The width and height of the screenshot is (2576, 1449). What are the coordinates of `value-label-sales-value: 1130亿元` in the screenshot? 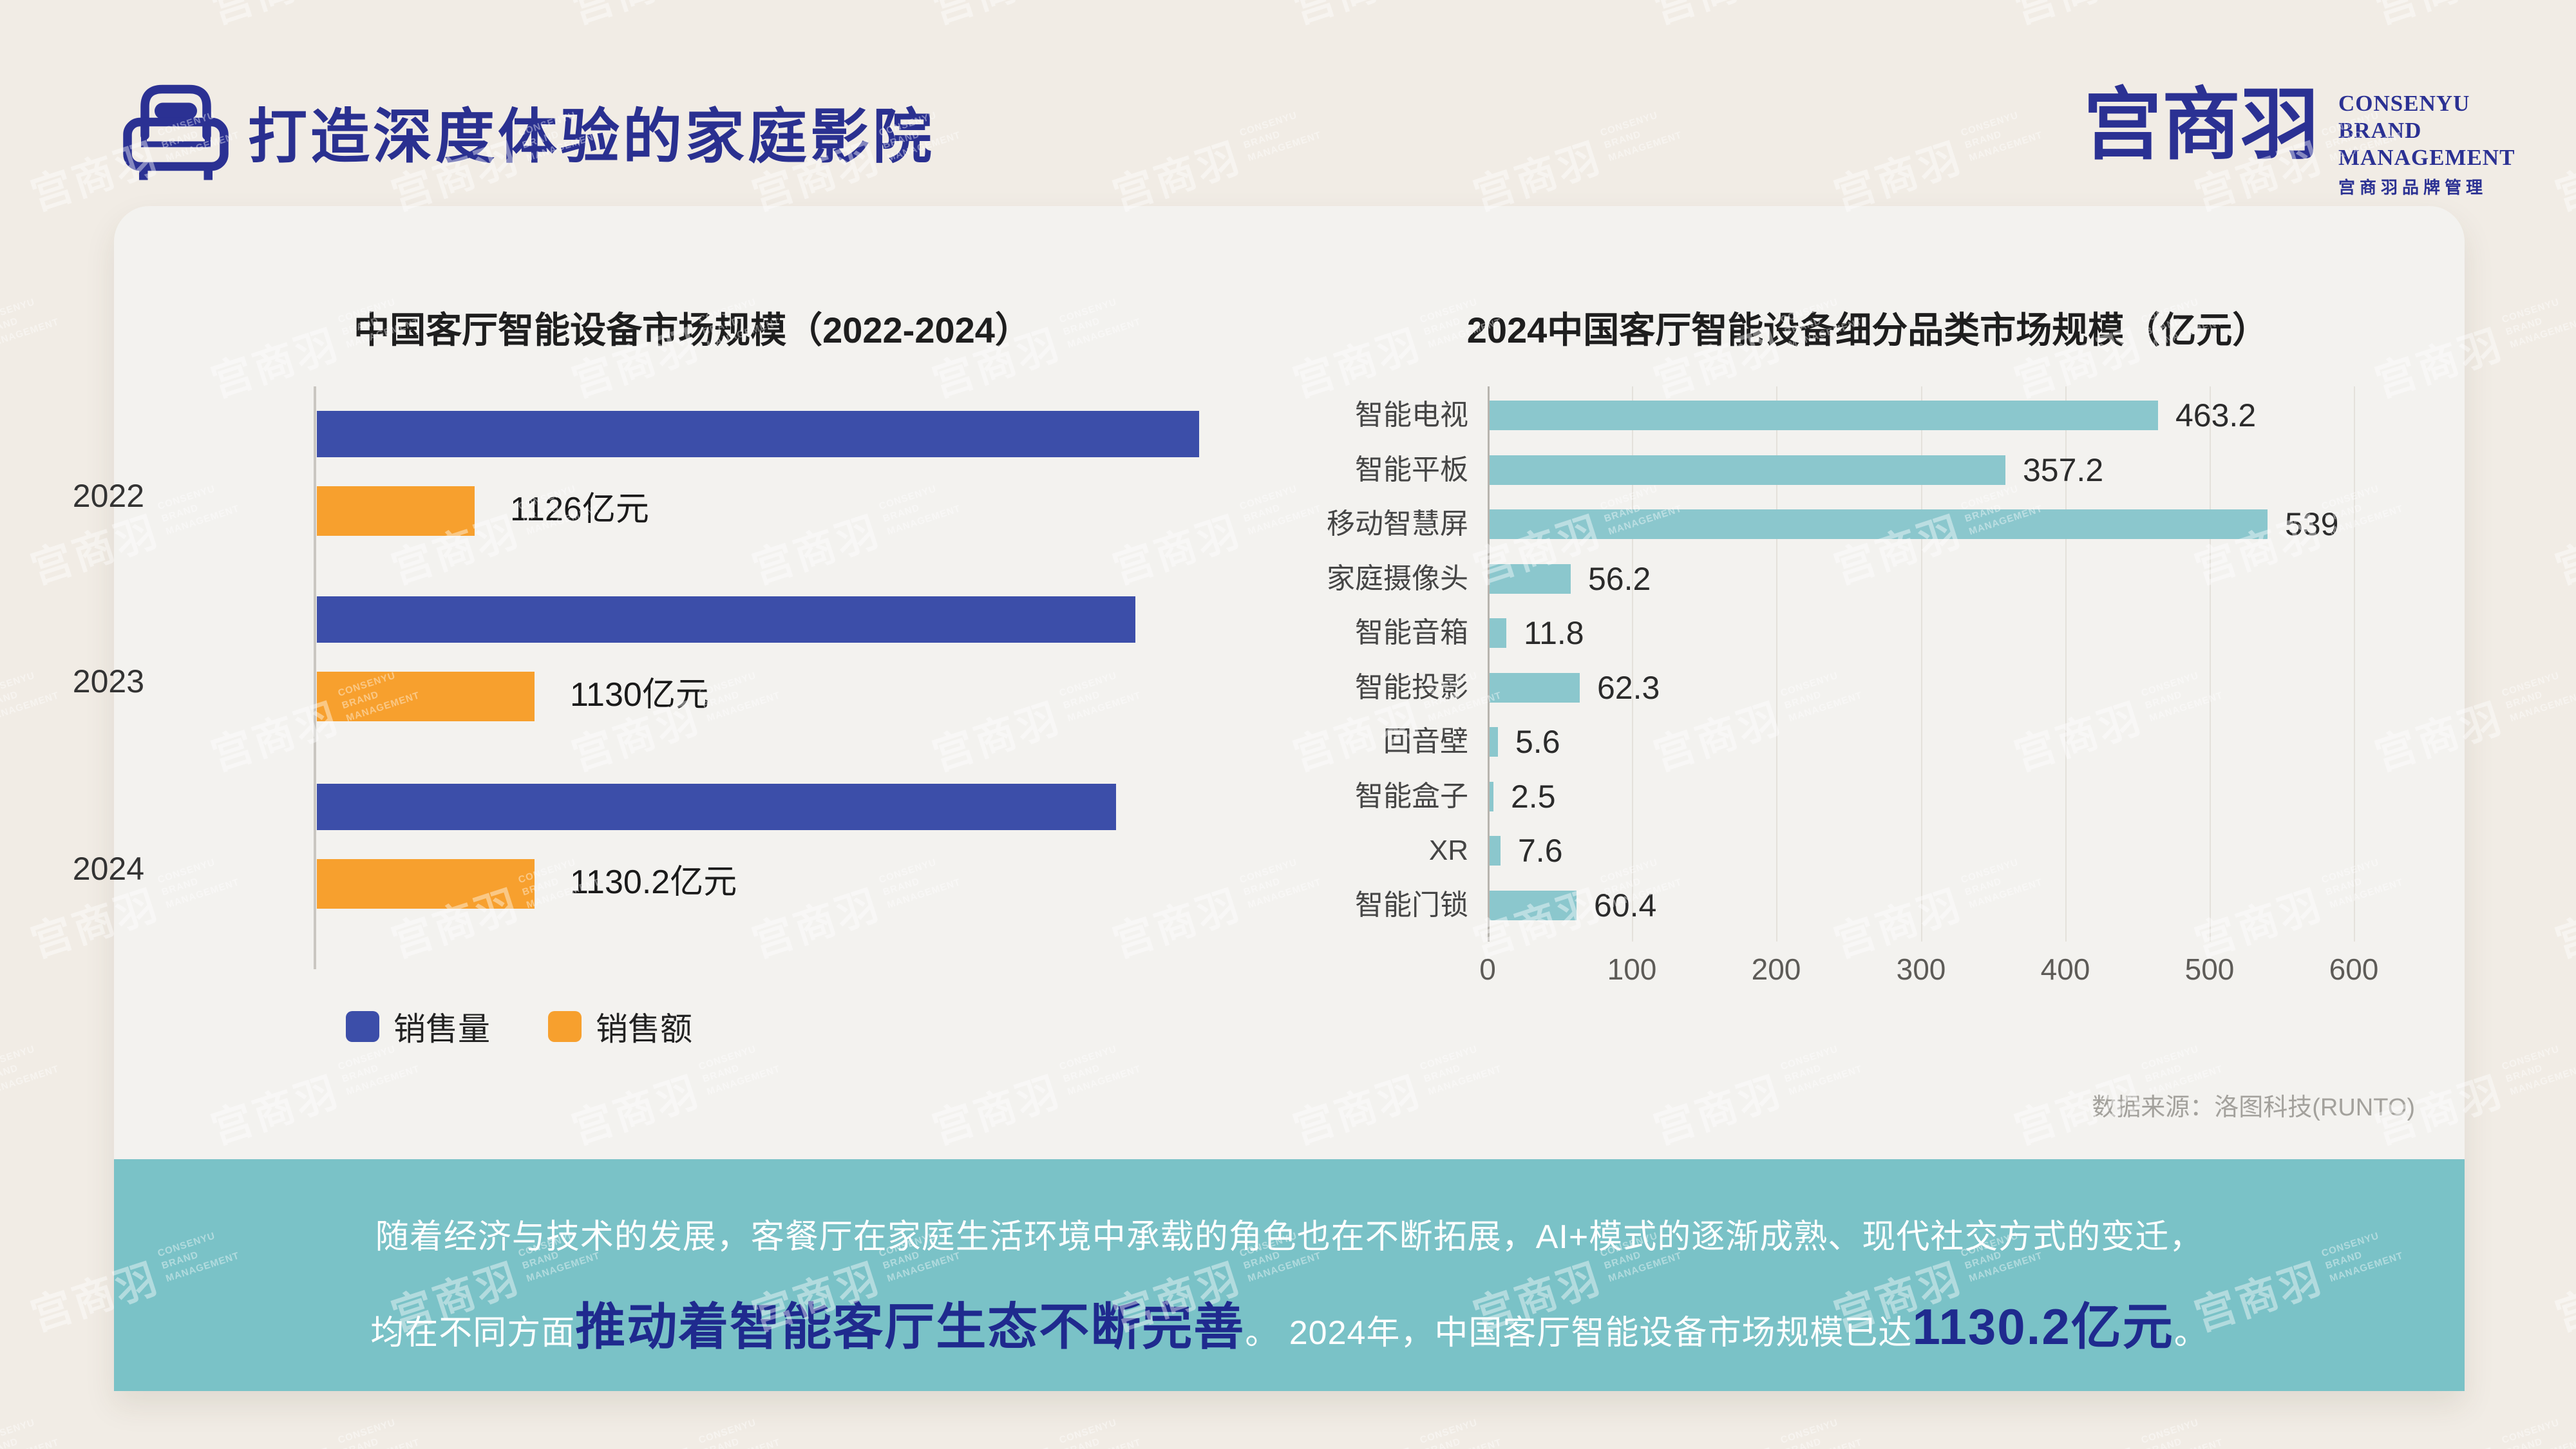 It's located at (639, 695).